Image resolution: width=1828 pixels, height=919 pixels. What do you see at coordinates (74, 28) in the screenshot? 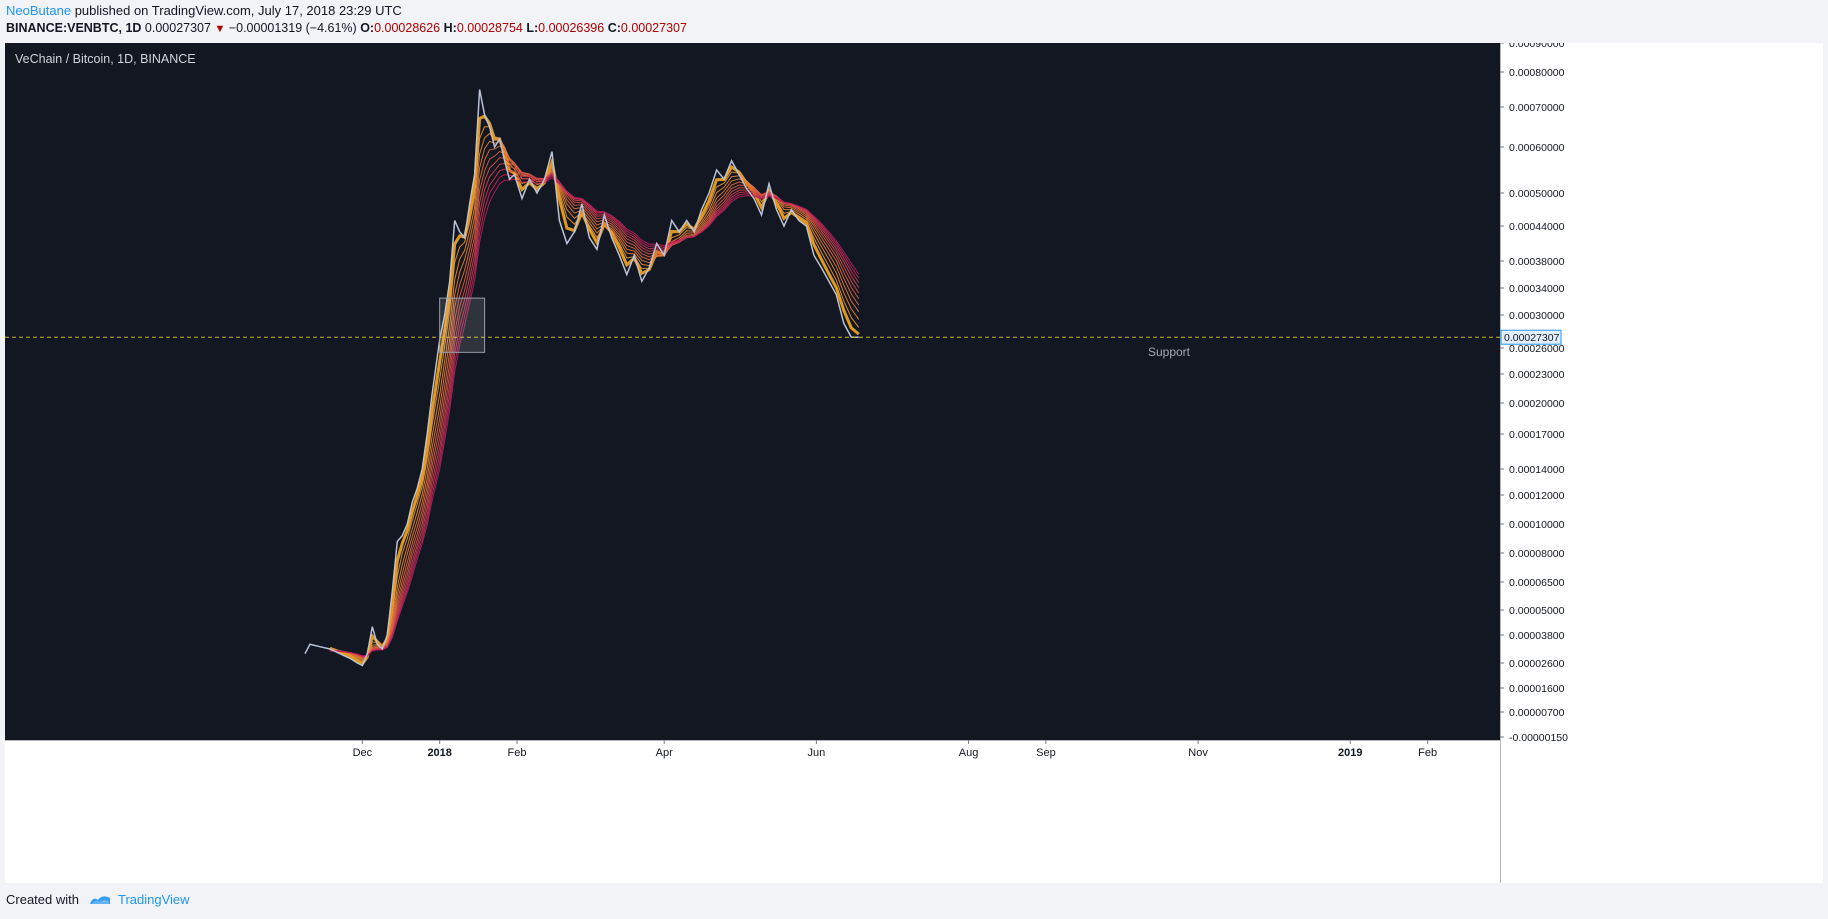
I see `symbol-label: BINANCE:VENBTC, 1D` at bounding box center [74, 28].